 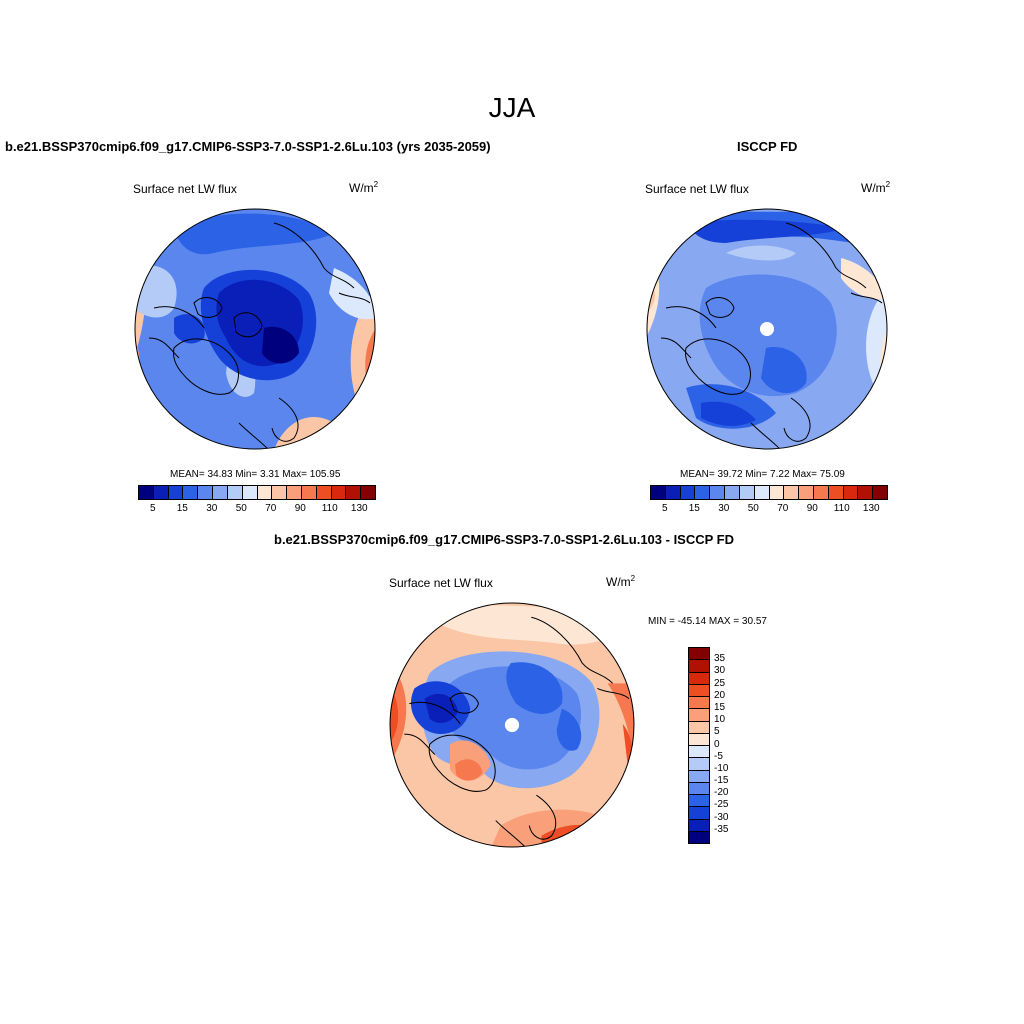 What do you see at coordinates (697, 189) in the screenshot?
I see `obs-variable-label: Surface net LW flux` at bounding box center [697, 189].